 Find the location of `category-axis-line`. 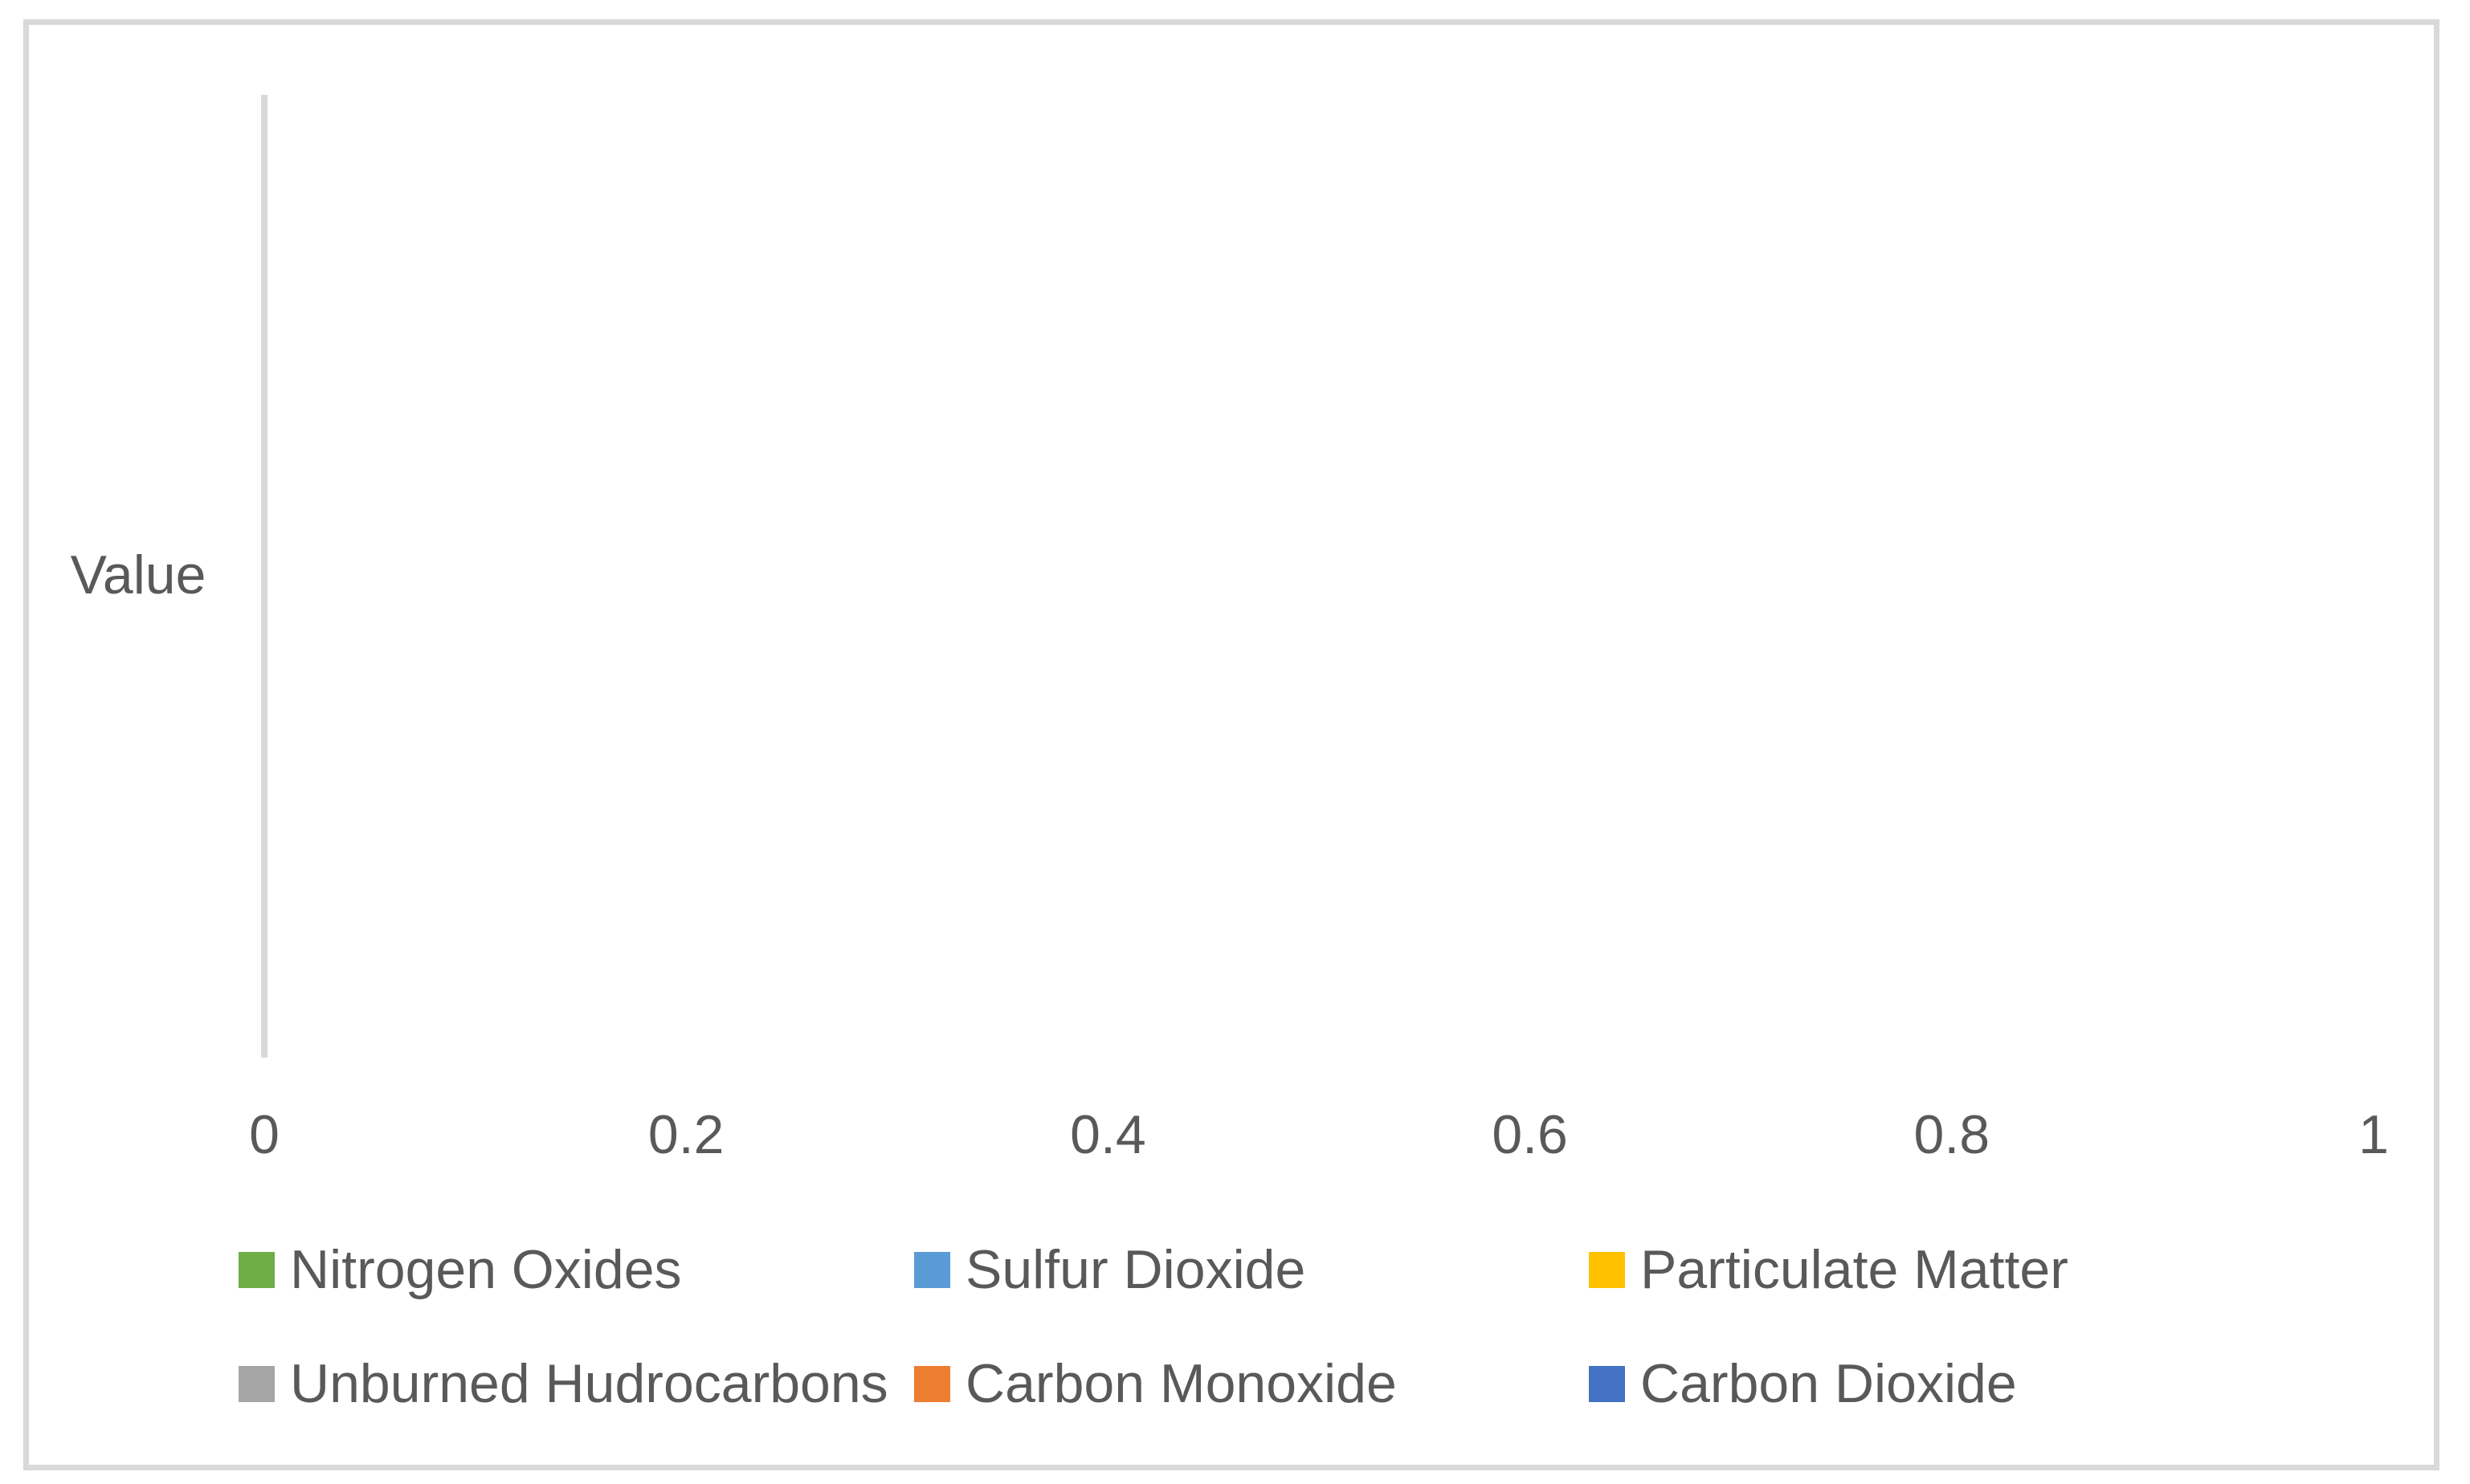

category-axis-line is located at coordinates (264, 576).